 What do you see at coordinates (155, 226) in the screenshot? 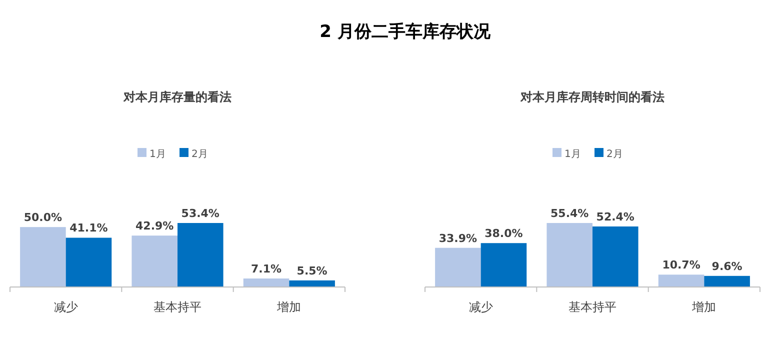
I see `data-label: 42.9%` at bounding box center [155, 226].